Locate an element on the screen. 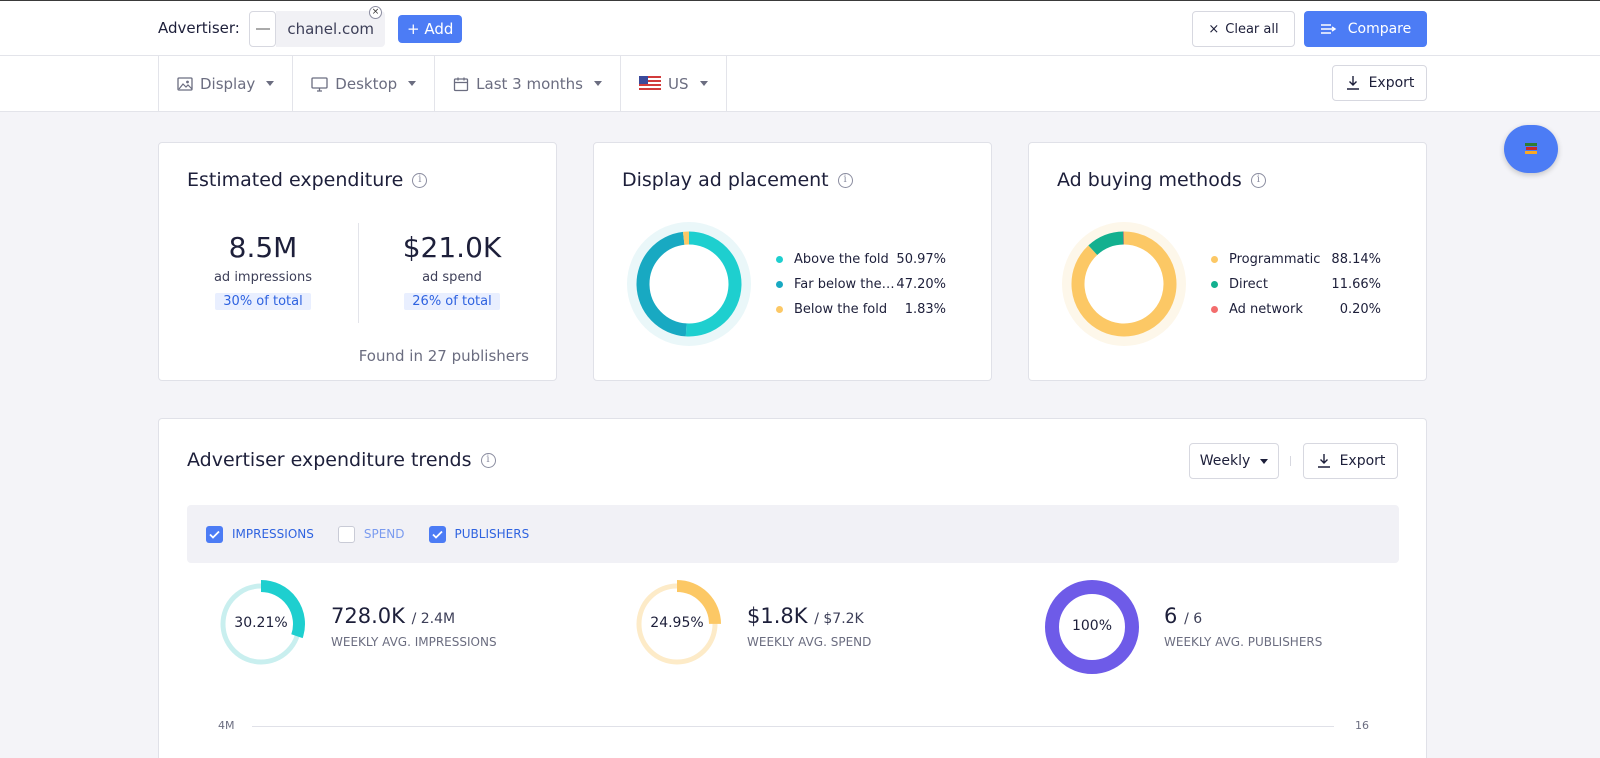 The width and height of the screenshot is (1600, 758). impressions-checkbox: IMPRESSIONS is located at coordinates (260, 534).